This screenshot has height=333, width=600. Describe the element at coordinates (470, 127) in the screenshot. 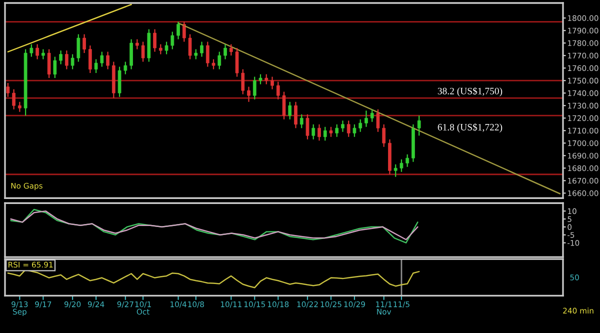

I see `annotation: 61.8 (US$1,722)` at that location.